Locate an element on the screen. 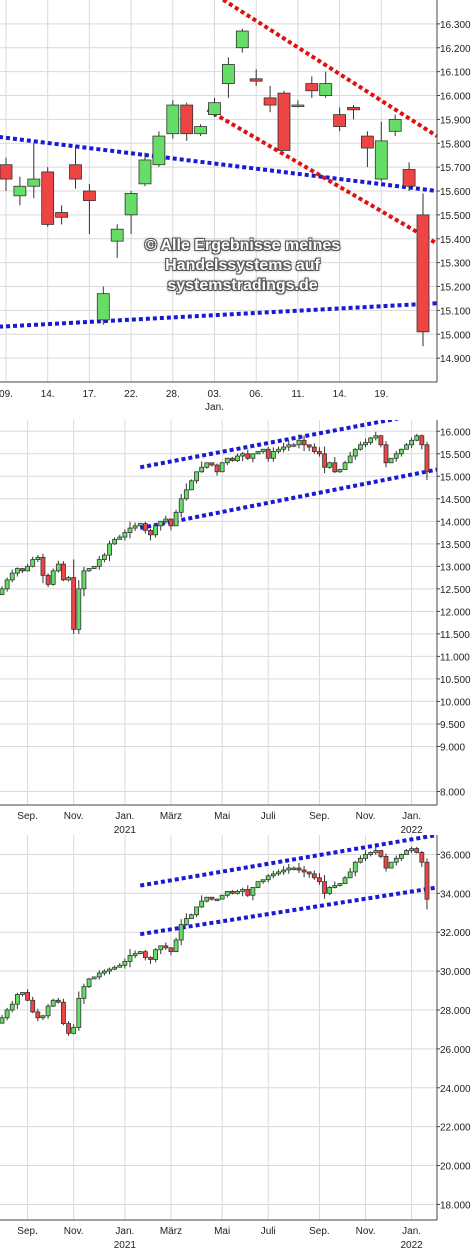 Image resolution: width=475 pixels, height=1250 pixels. y-tick-label: 15.100 is located at coordinates (455, 311).